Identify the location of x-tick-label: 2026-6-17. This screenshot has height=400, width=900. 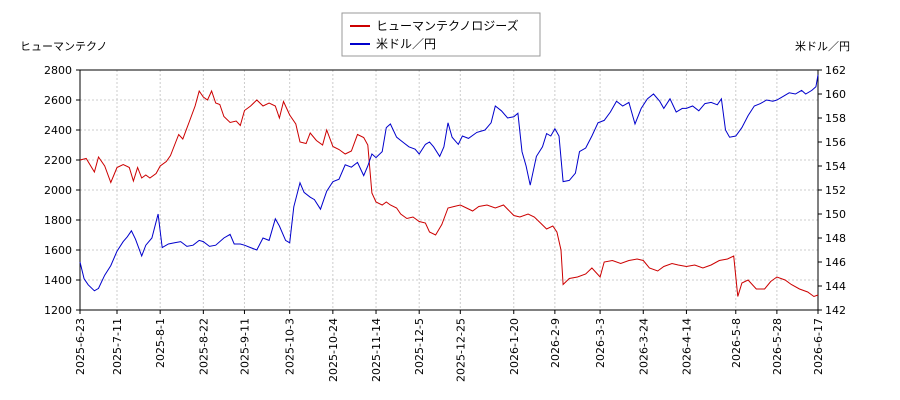
(818, 346).